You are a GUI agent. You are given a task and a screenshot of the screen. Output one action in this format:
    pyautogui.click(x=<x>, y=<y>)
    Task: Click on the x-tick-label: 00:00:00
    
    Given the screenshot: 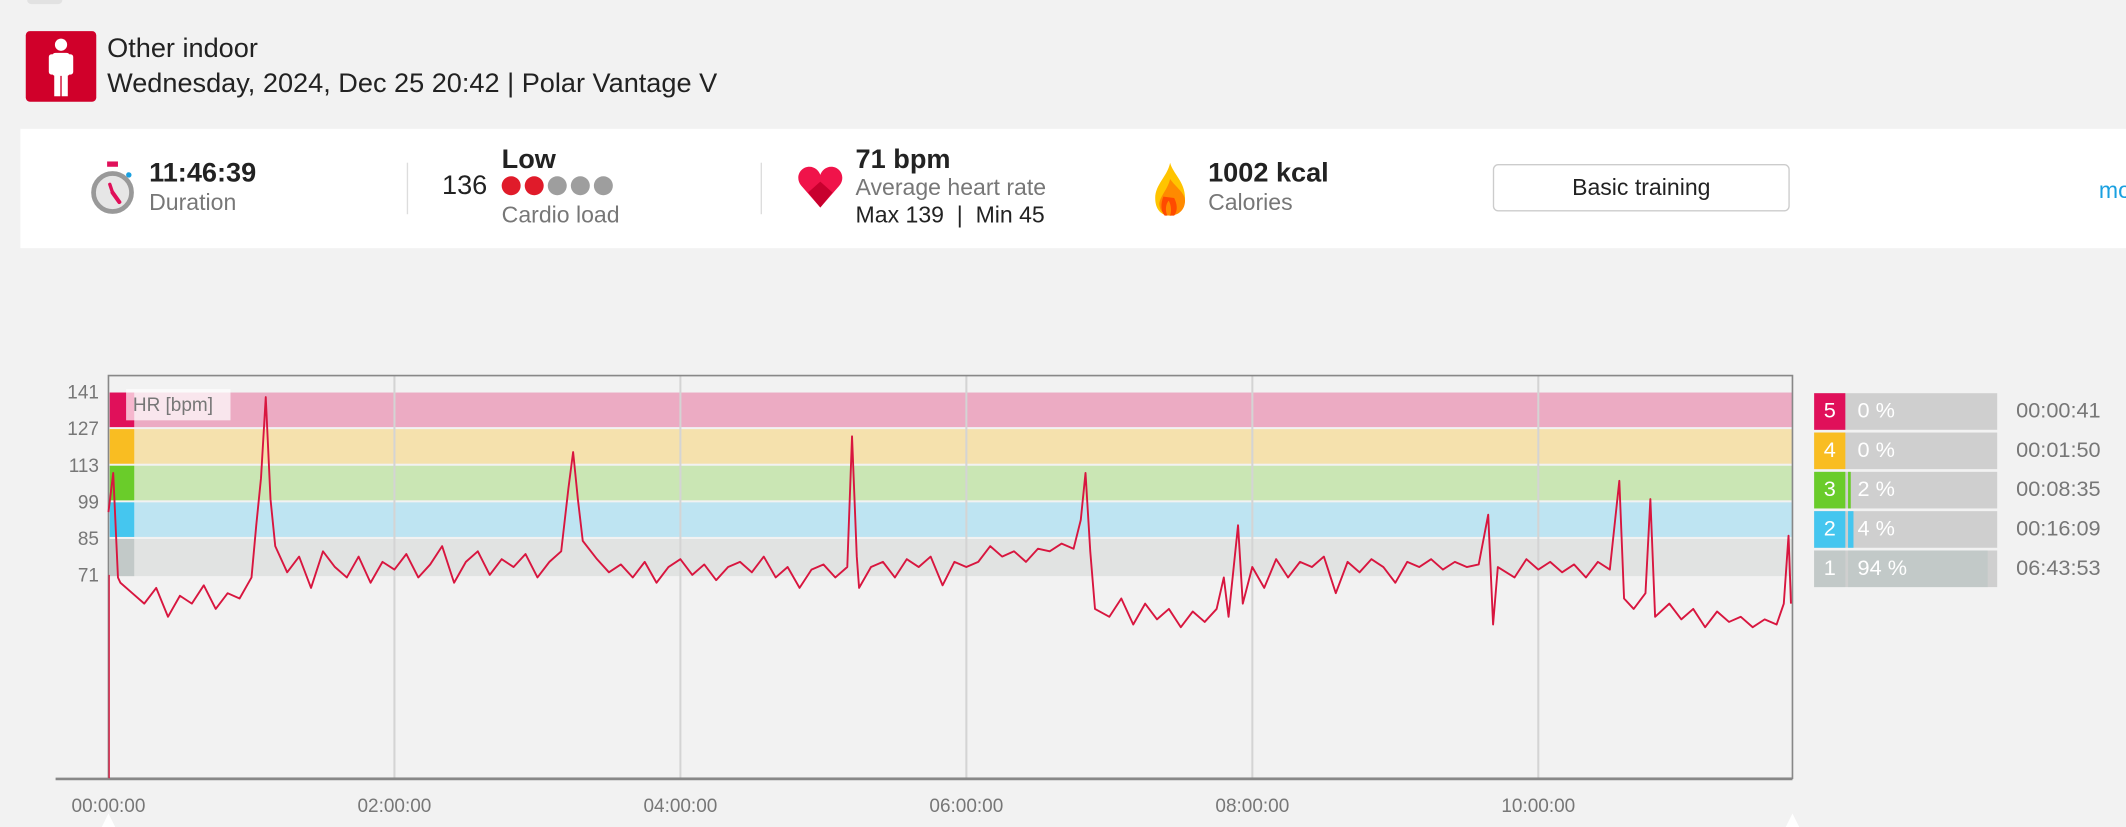 What is the action you would take?
    pyautogui.click(x=109, y=806)
    